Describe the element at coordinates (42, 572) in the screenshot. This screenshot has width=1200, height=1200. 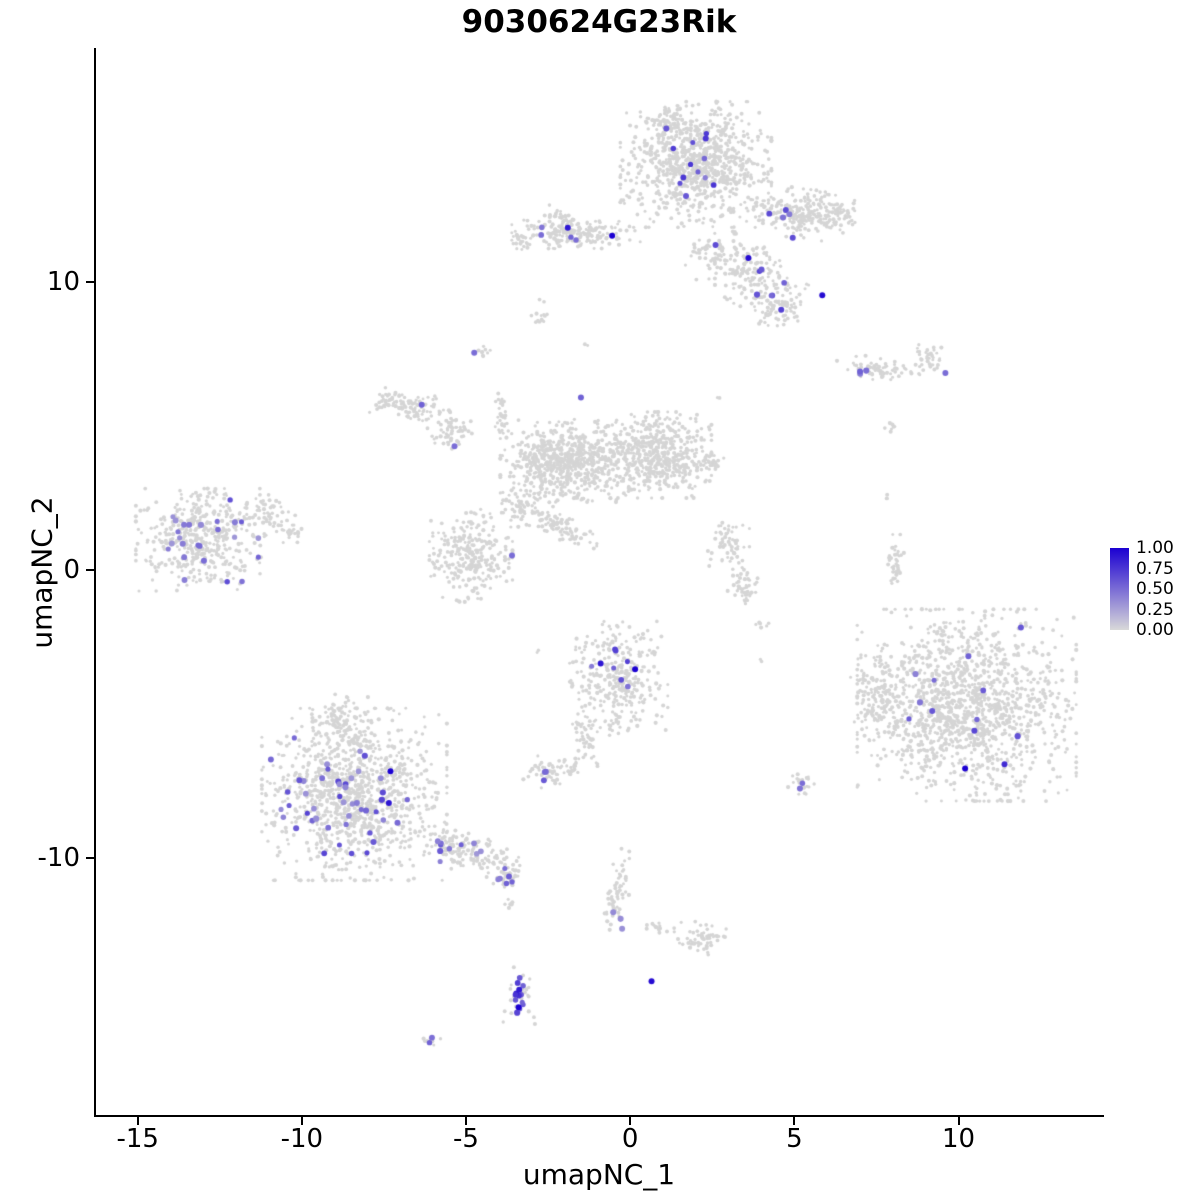
I see `y-axis-label: umapNC_2` at that location.